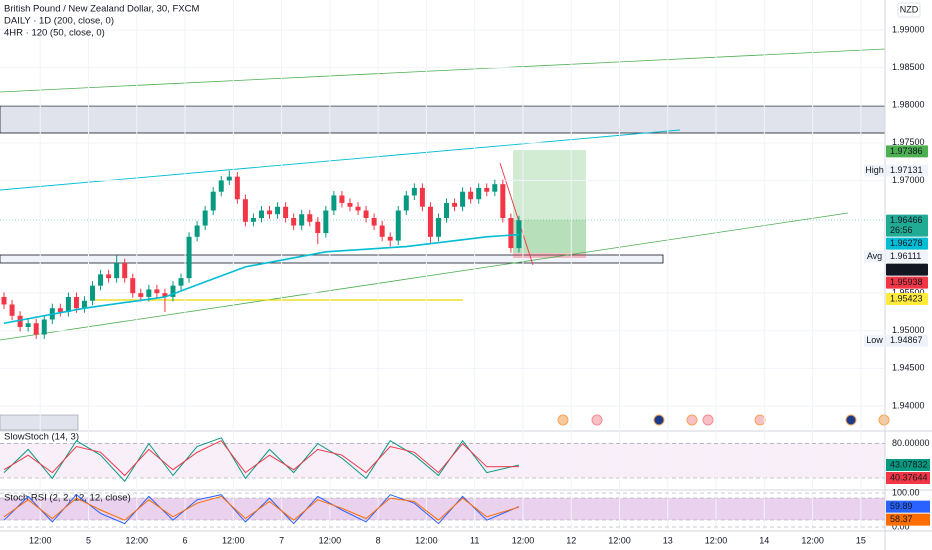  Describe the element at coordinates (571, 540) in the screenshot. I see `x-tick-label: 12` at that location.